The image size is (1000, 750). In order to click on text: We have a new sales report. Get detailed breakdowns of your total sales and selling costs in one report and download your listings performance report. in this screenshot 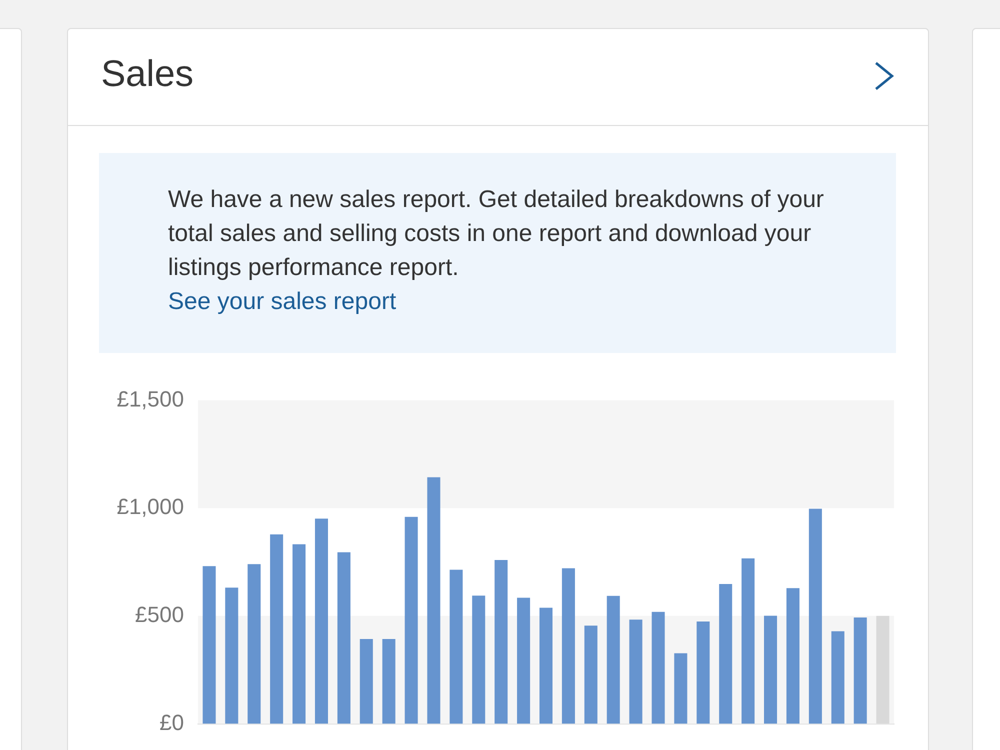, I will do `click(496, 233)`.